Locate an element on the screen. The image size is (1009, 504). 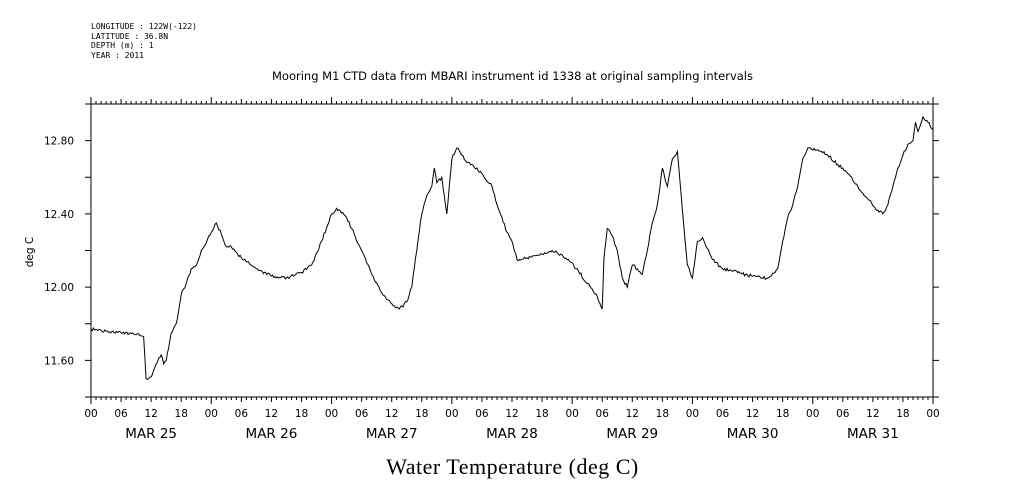
x-date-label: MAR 29 is located at coordinates (632, 434).